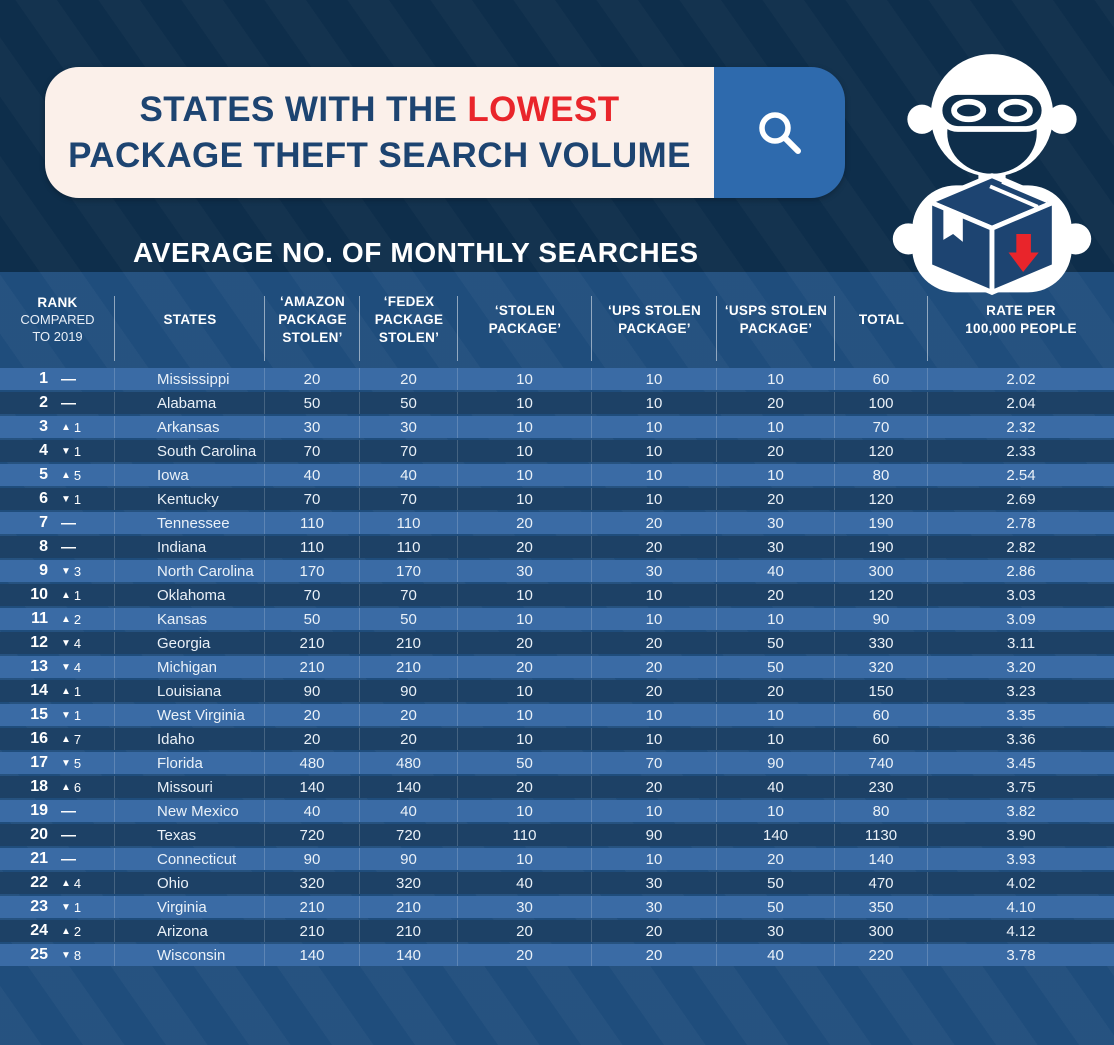  Describe the element at coordinates (71, 763) in the screenshot. I see `rank-change-down-icon: ▼ 5` at that location.